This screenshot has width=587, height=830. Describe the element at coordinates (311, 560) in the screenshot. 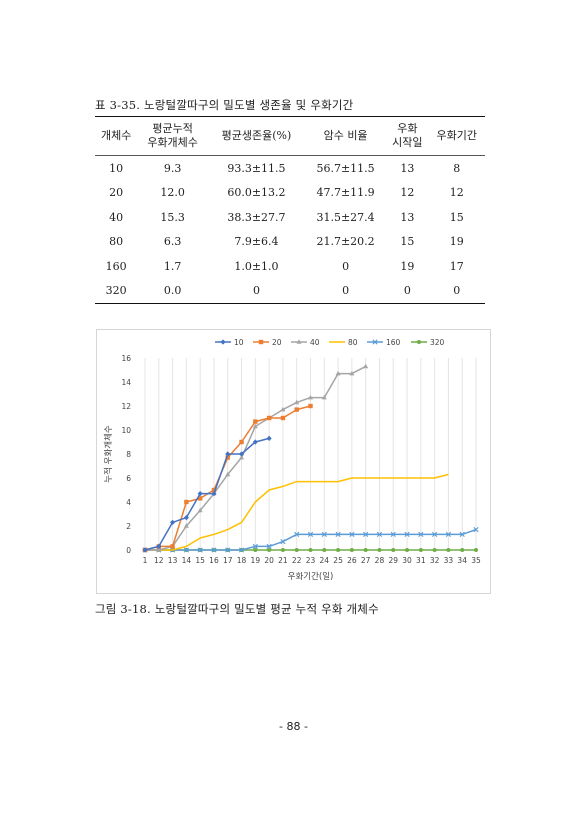

I see `x-tick-label: 23` at that location.